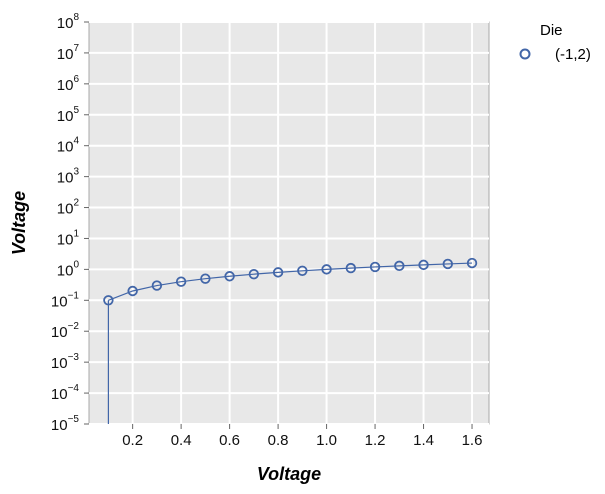  I want to click on y-axis-title: Voltage, so click(19, 223).